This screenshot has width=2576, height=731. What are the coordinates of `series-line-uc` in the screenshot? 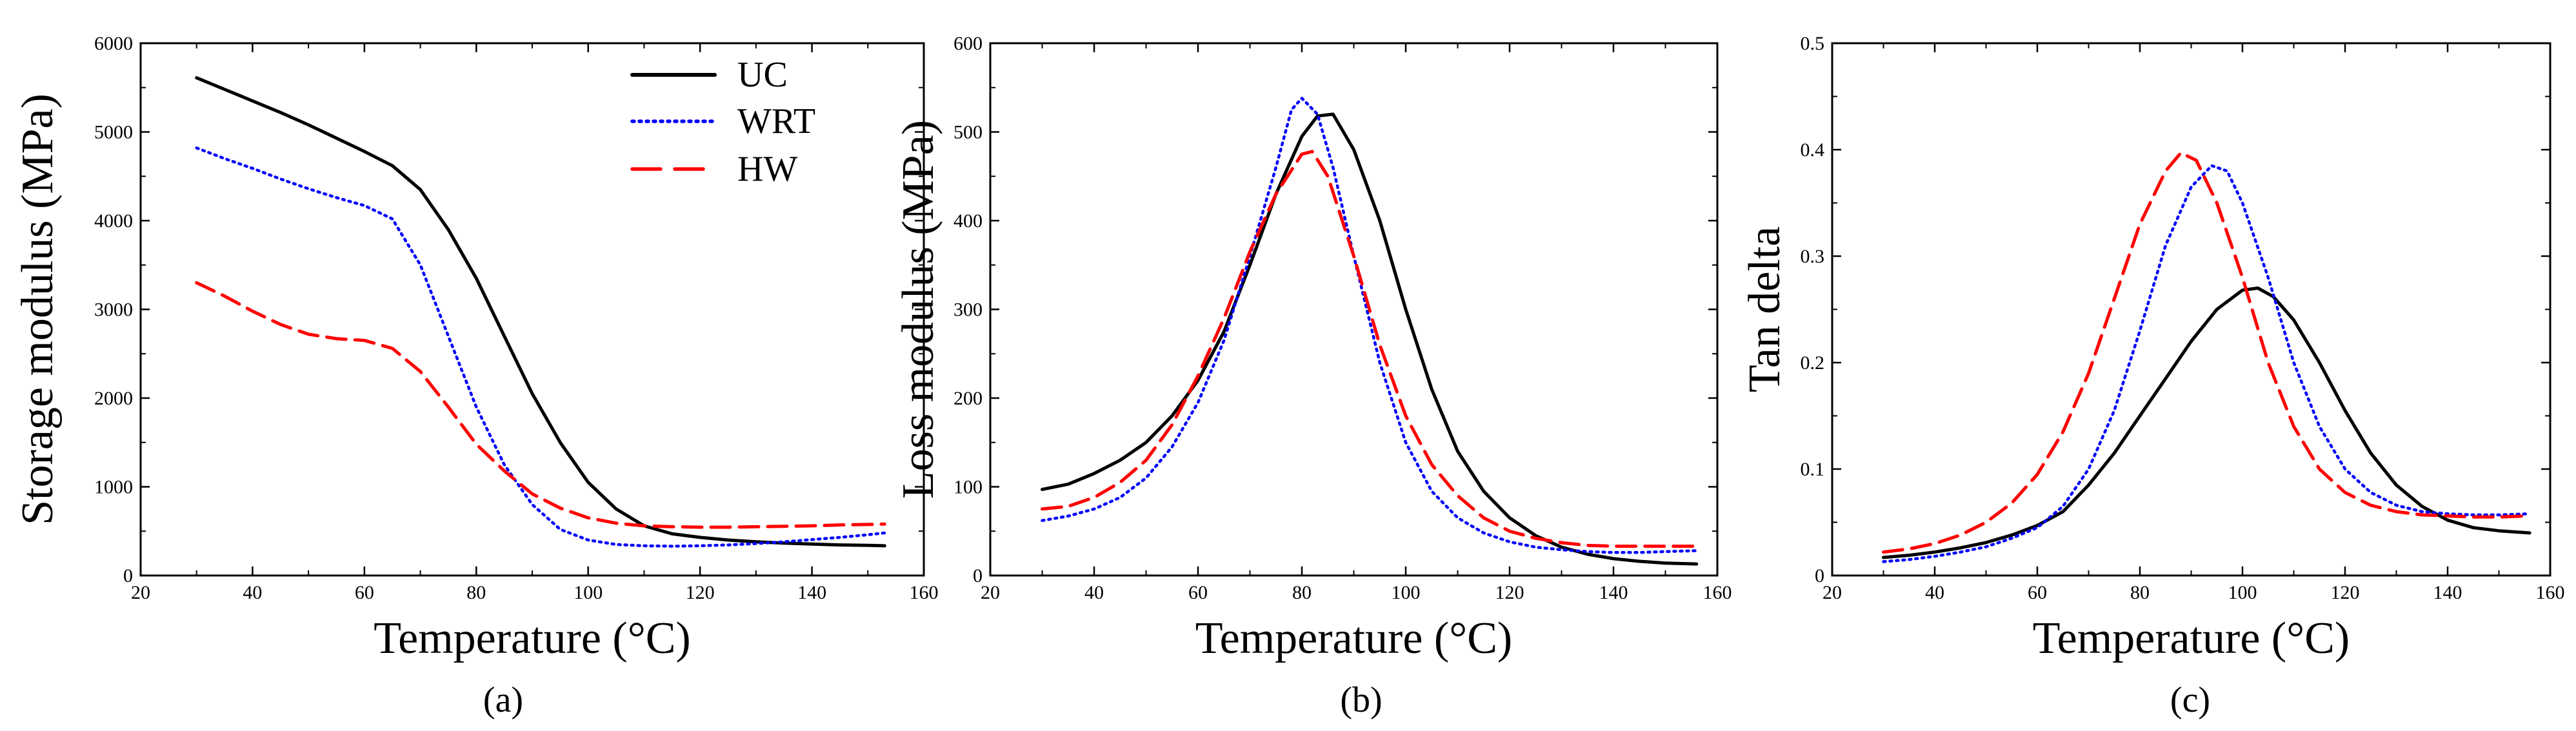 It's located at (2206, 423).